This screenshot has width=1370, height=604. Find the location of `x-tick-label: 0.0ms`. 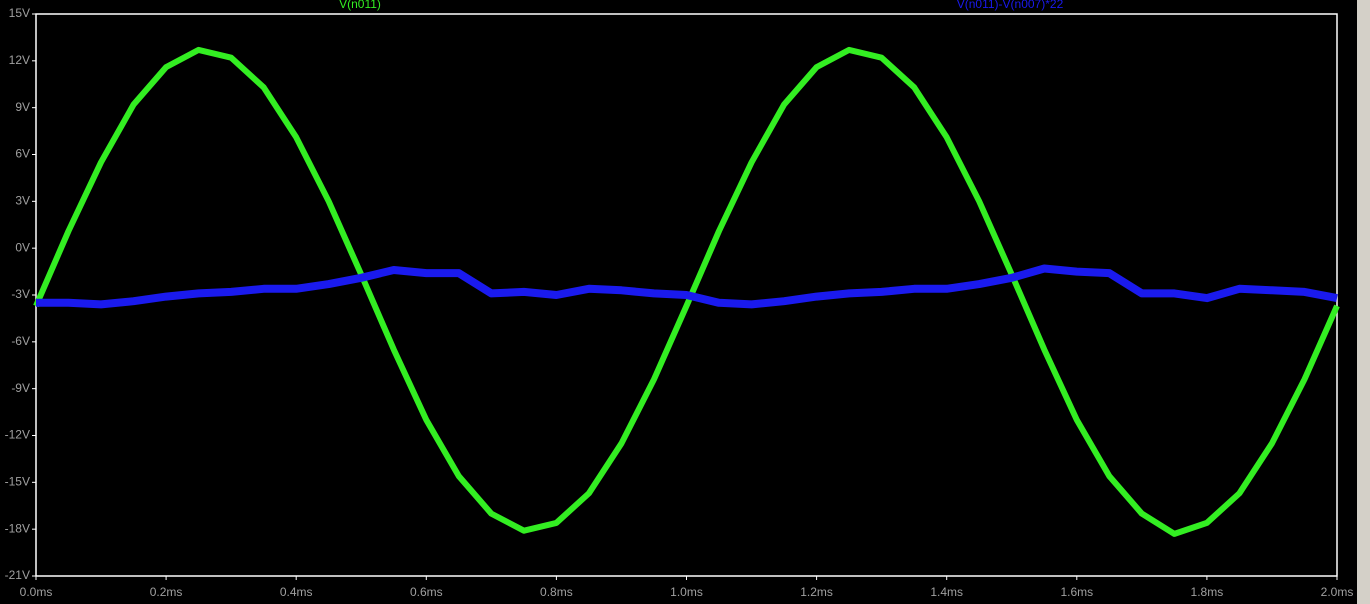

x-tick-label: 0.0ms is located at coordinates (36, 592).